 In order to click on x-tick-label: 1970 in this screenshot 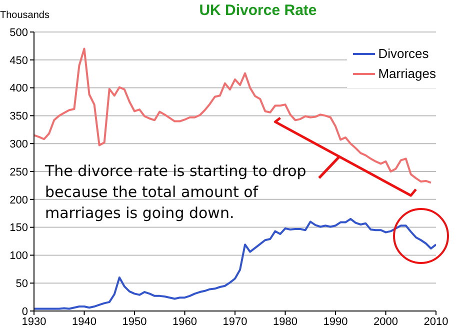, I will do `click(235, 322)`.